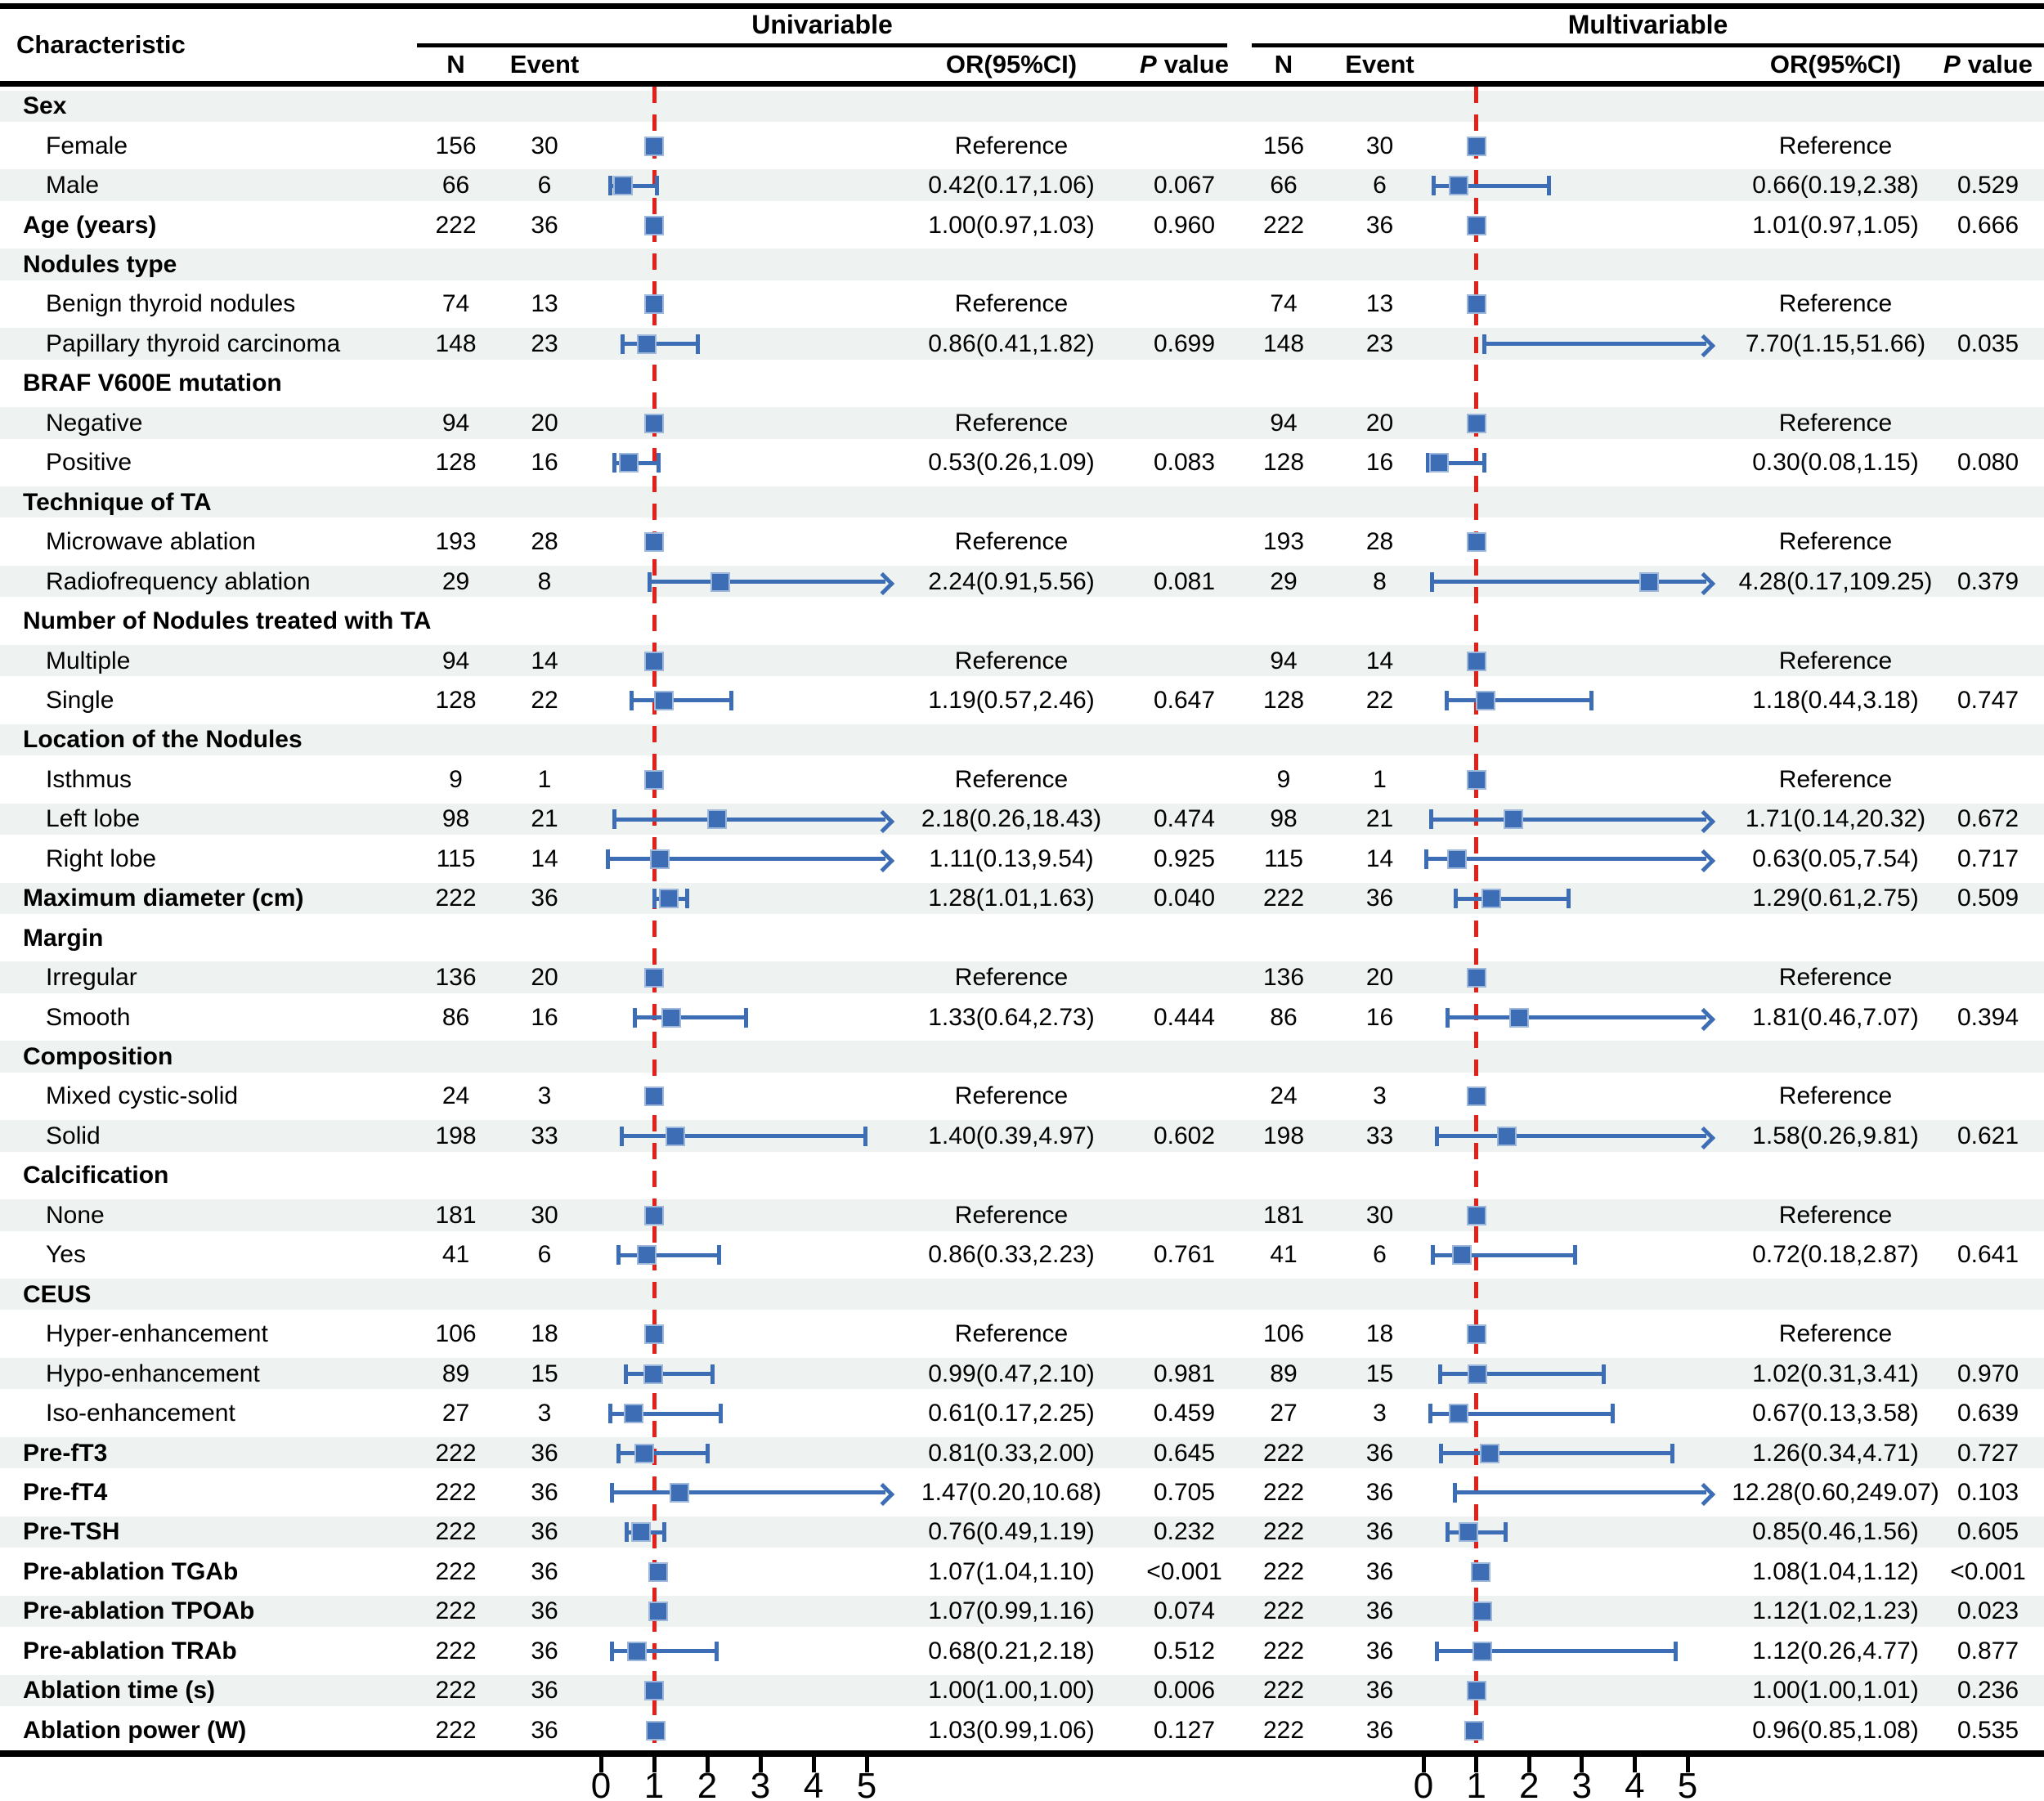  Describe the element at coordinates (1022, 84) in the screenshot. I see `header-bottom-rule` at that location.